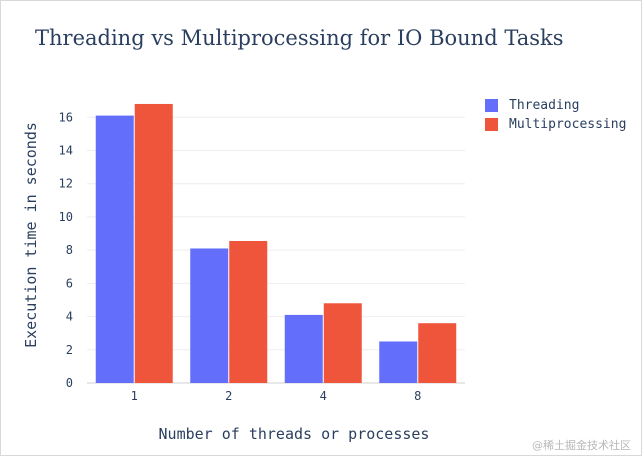 The width and height of the screenshot is (642, 456). Describe the element at coordinates (581, 445) in the screenshot. I see `watermark-text: @稀土掘金技术社区` at that location.